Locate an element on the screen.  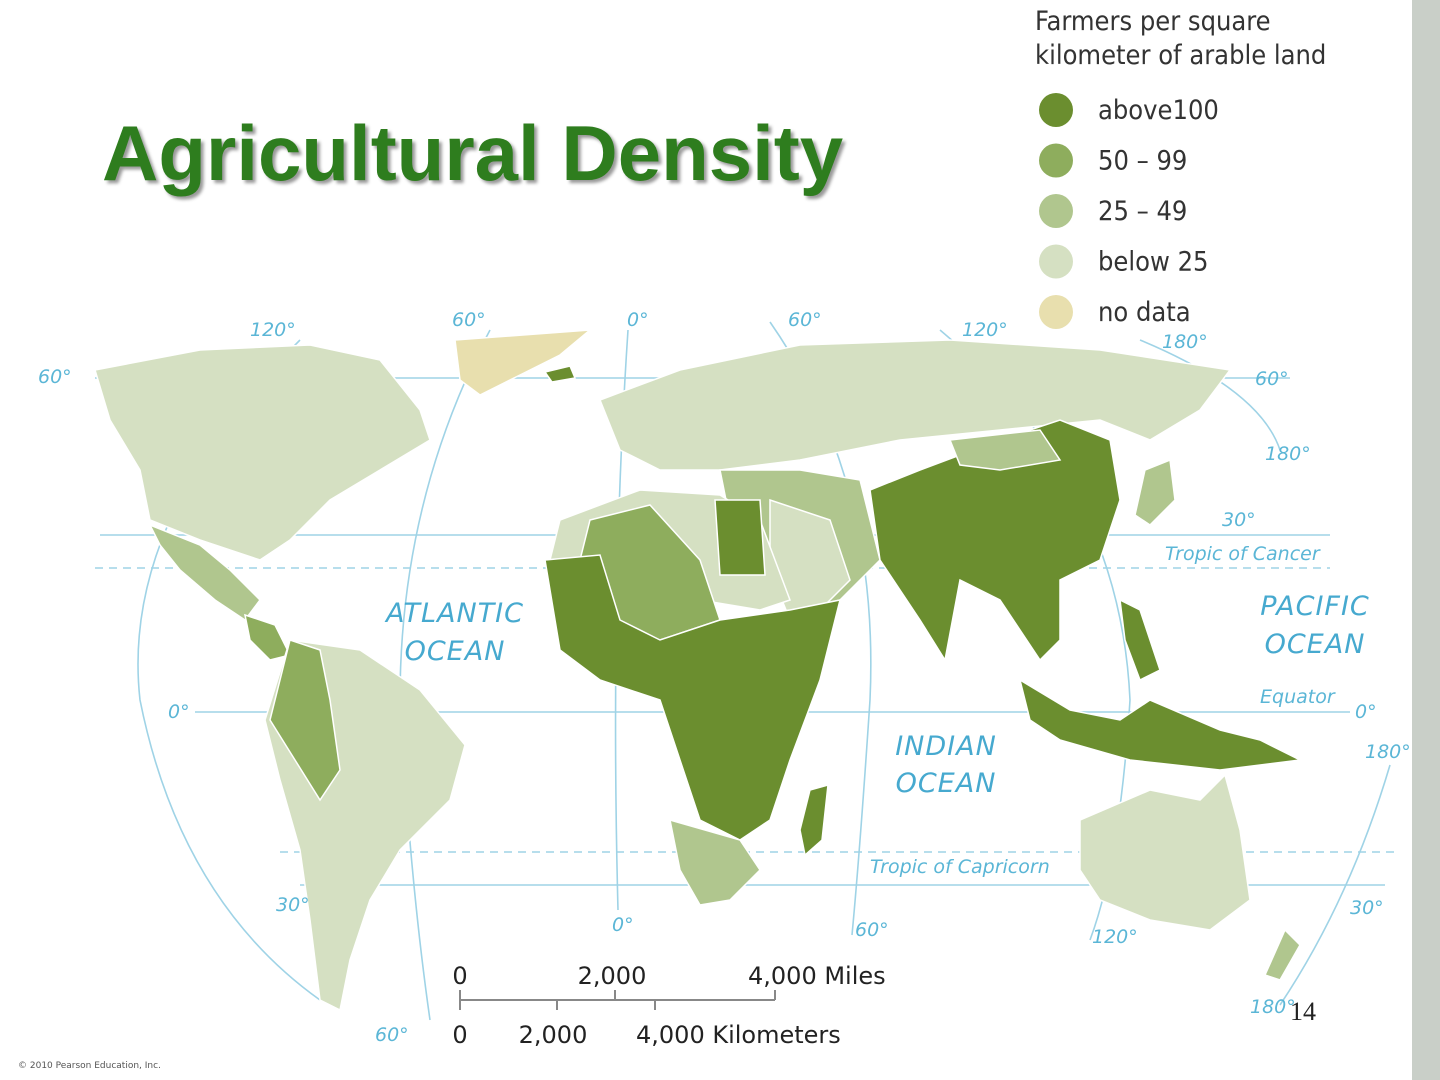
legend-label: no data is located at coordinates (1144, 312).